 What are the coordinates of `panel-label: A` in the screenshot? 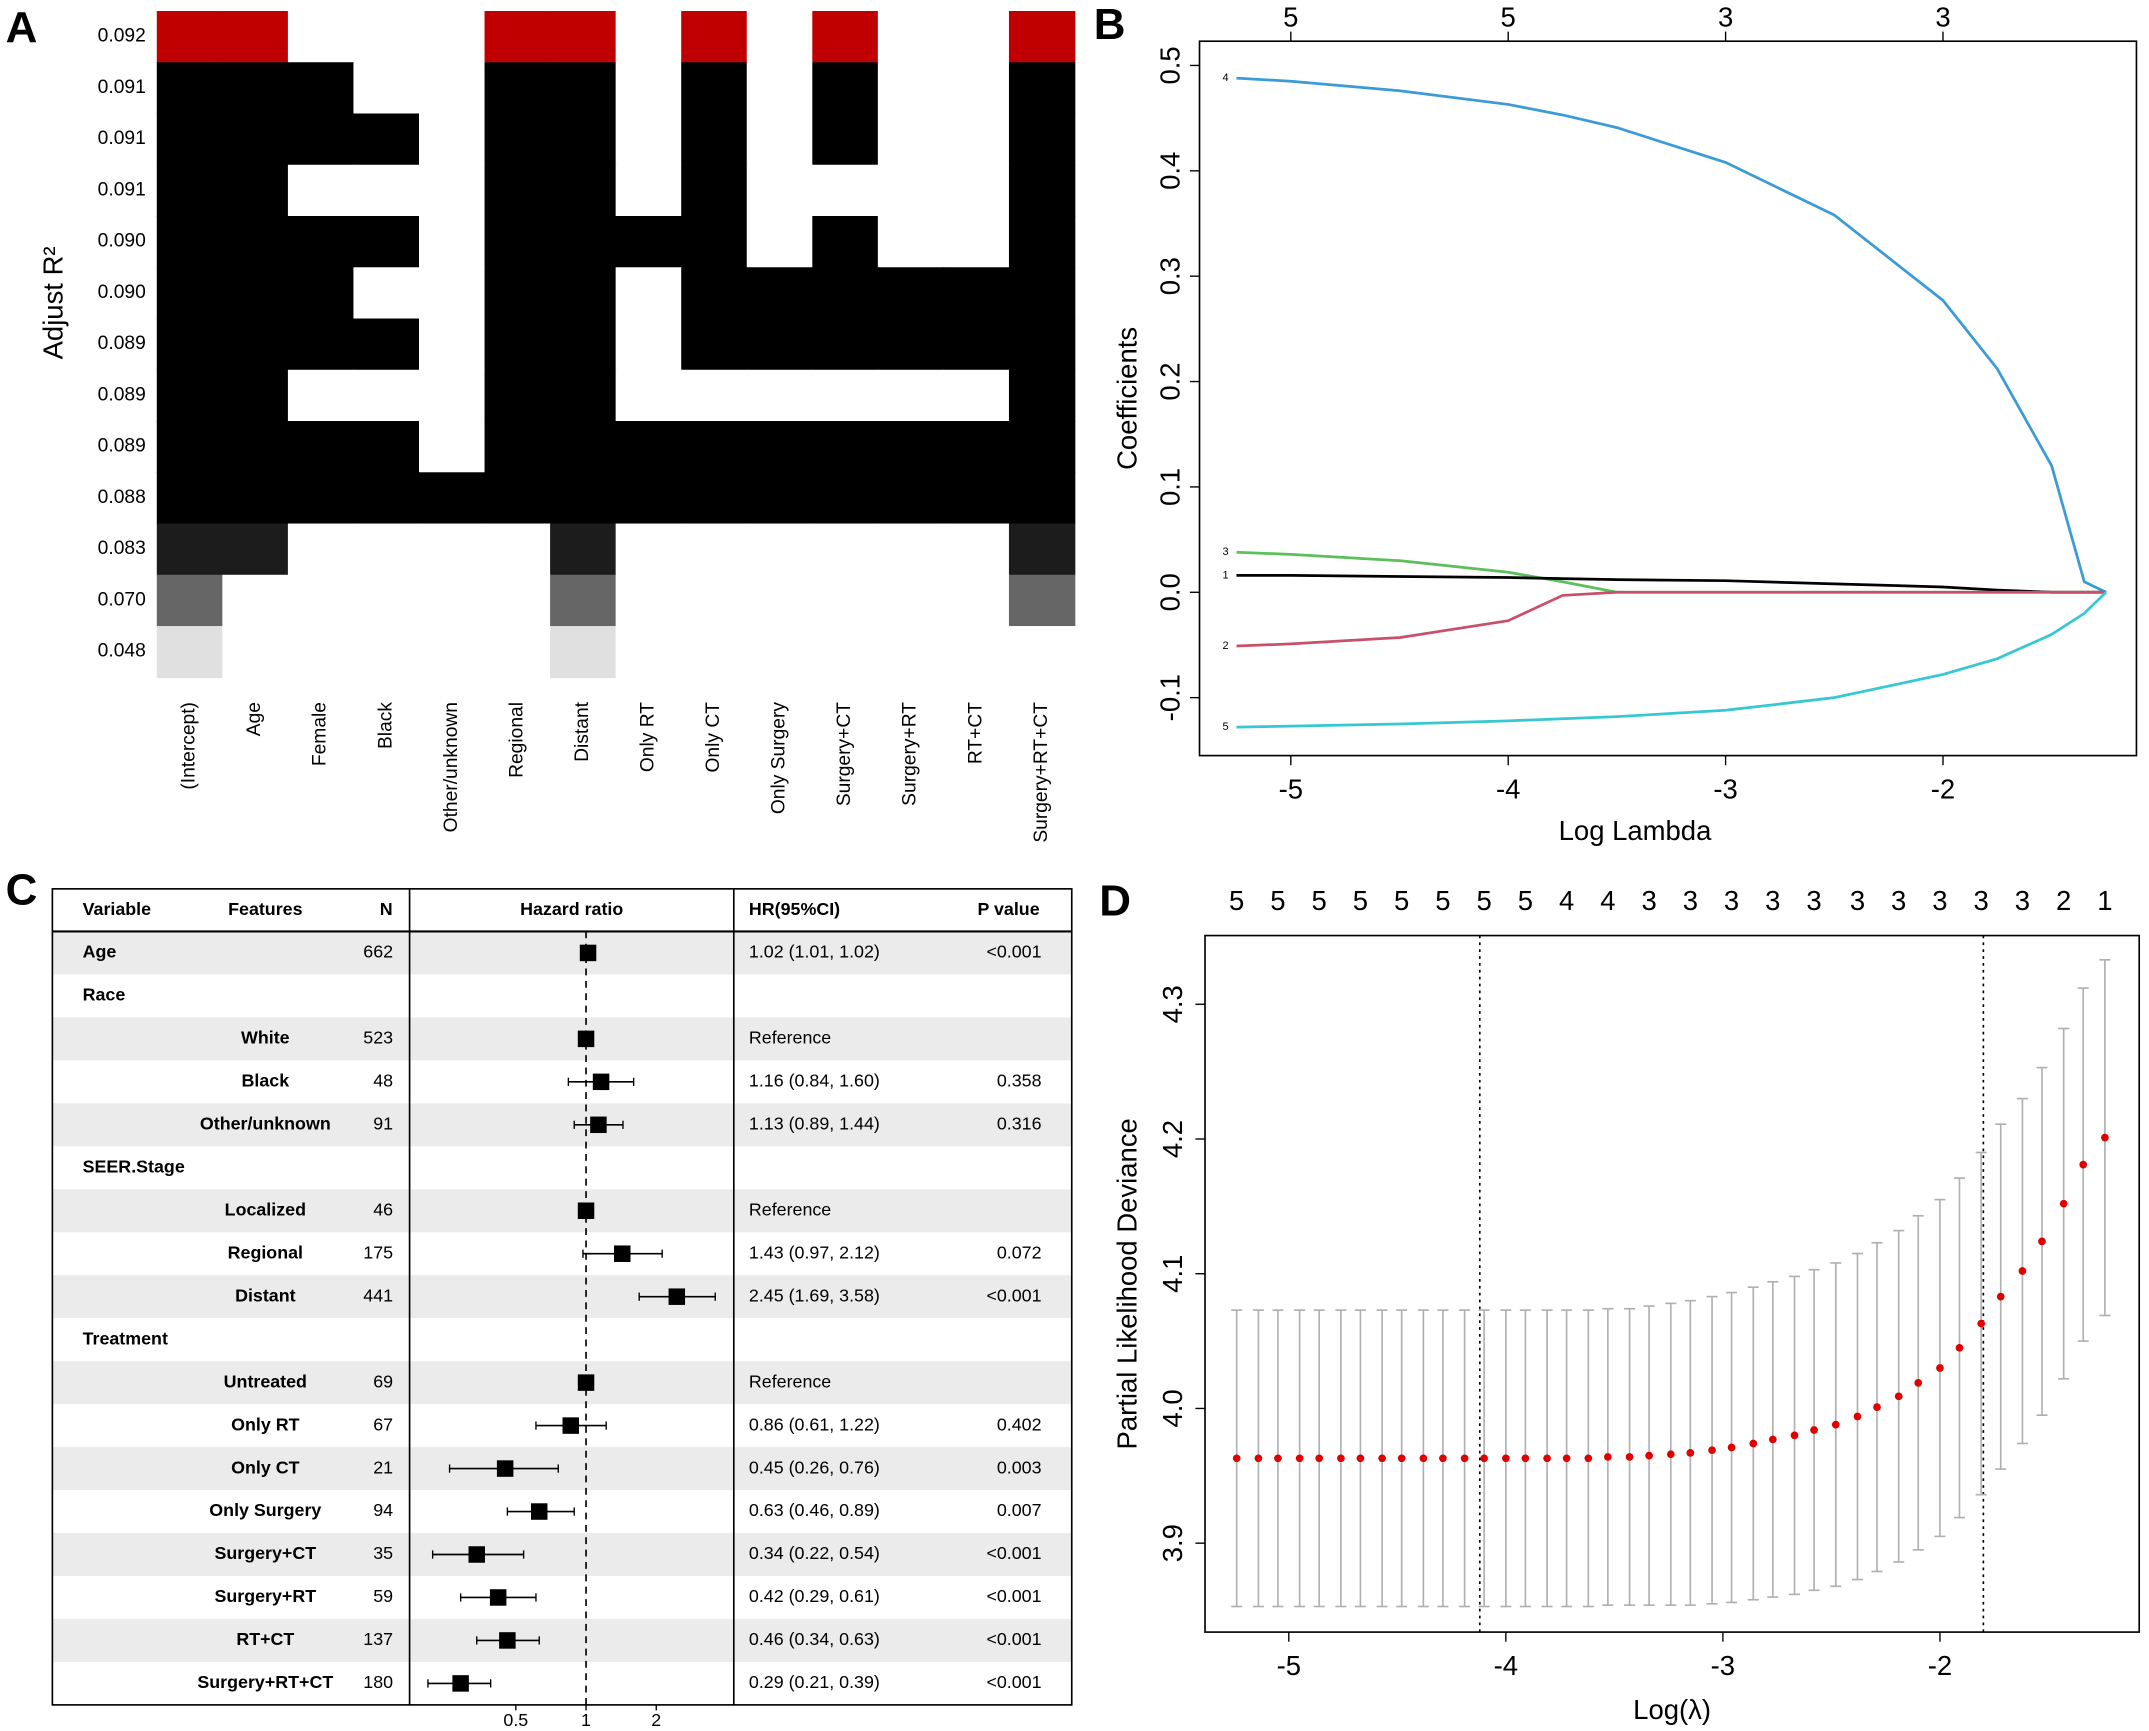 It's located at (22, 27).